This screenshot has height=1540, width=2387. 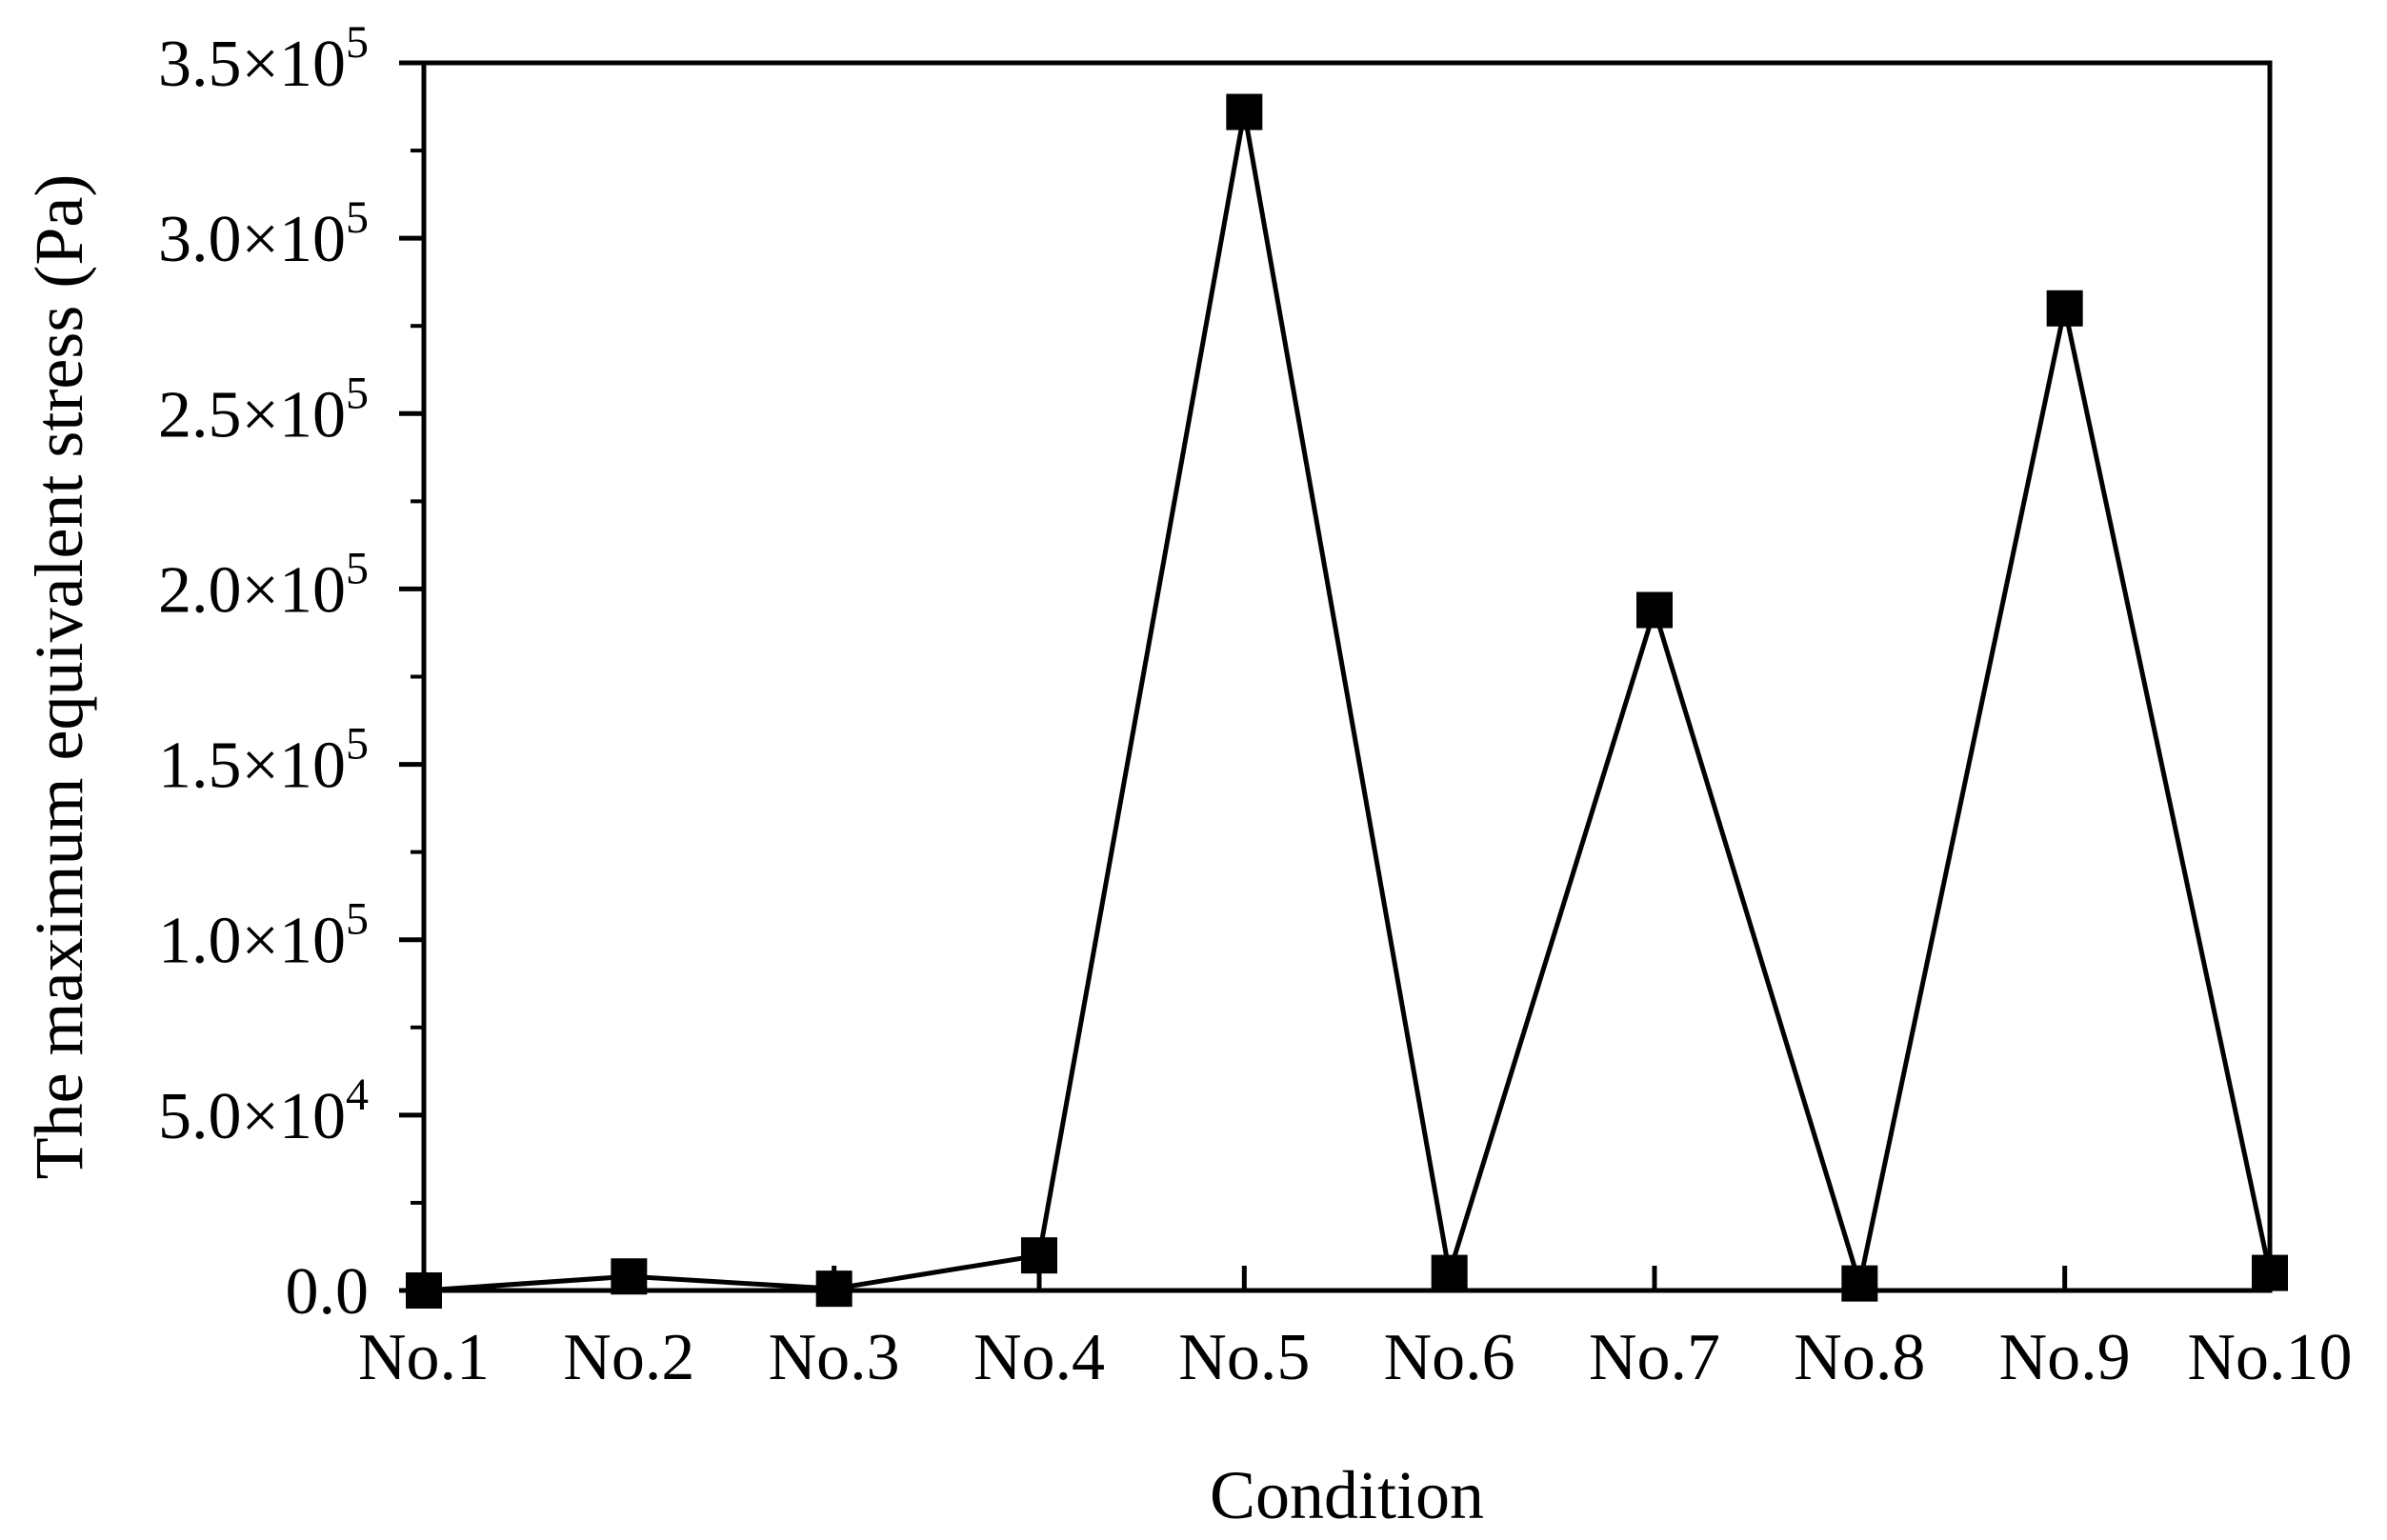 What do you see at coordinates (1859, 1357) in the screenshot?
I see `x-tick-label: No.8` at bounding box center [1859, 1357].